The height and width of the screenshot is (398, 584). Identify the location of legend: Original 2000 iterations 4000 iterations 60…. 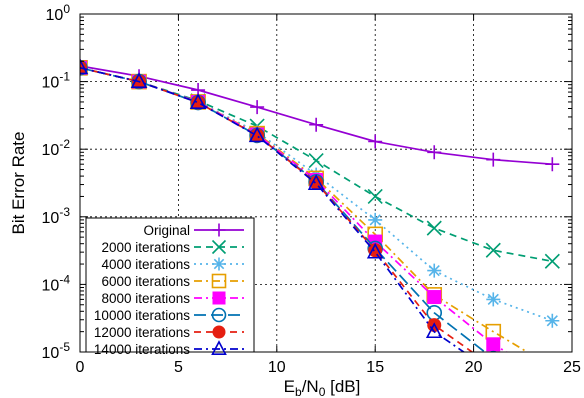
(170, 287).